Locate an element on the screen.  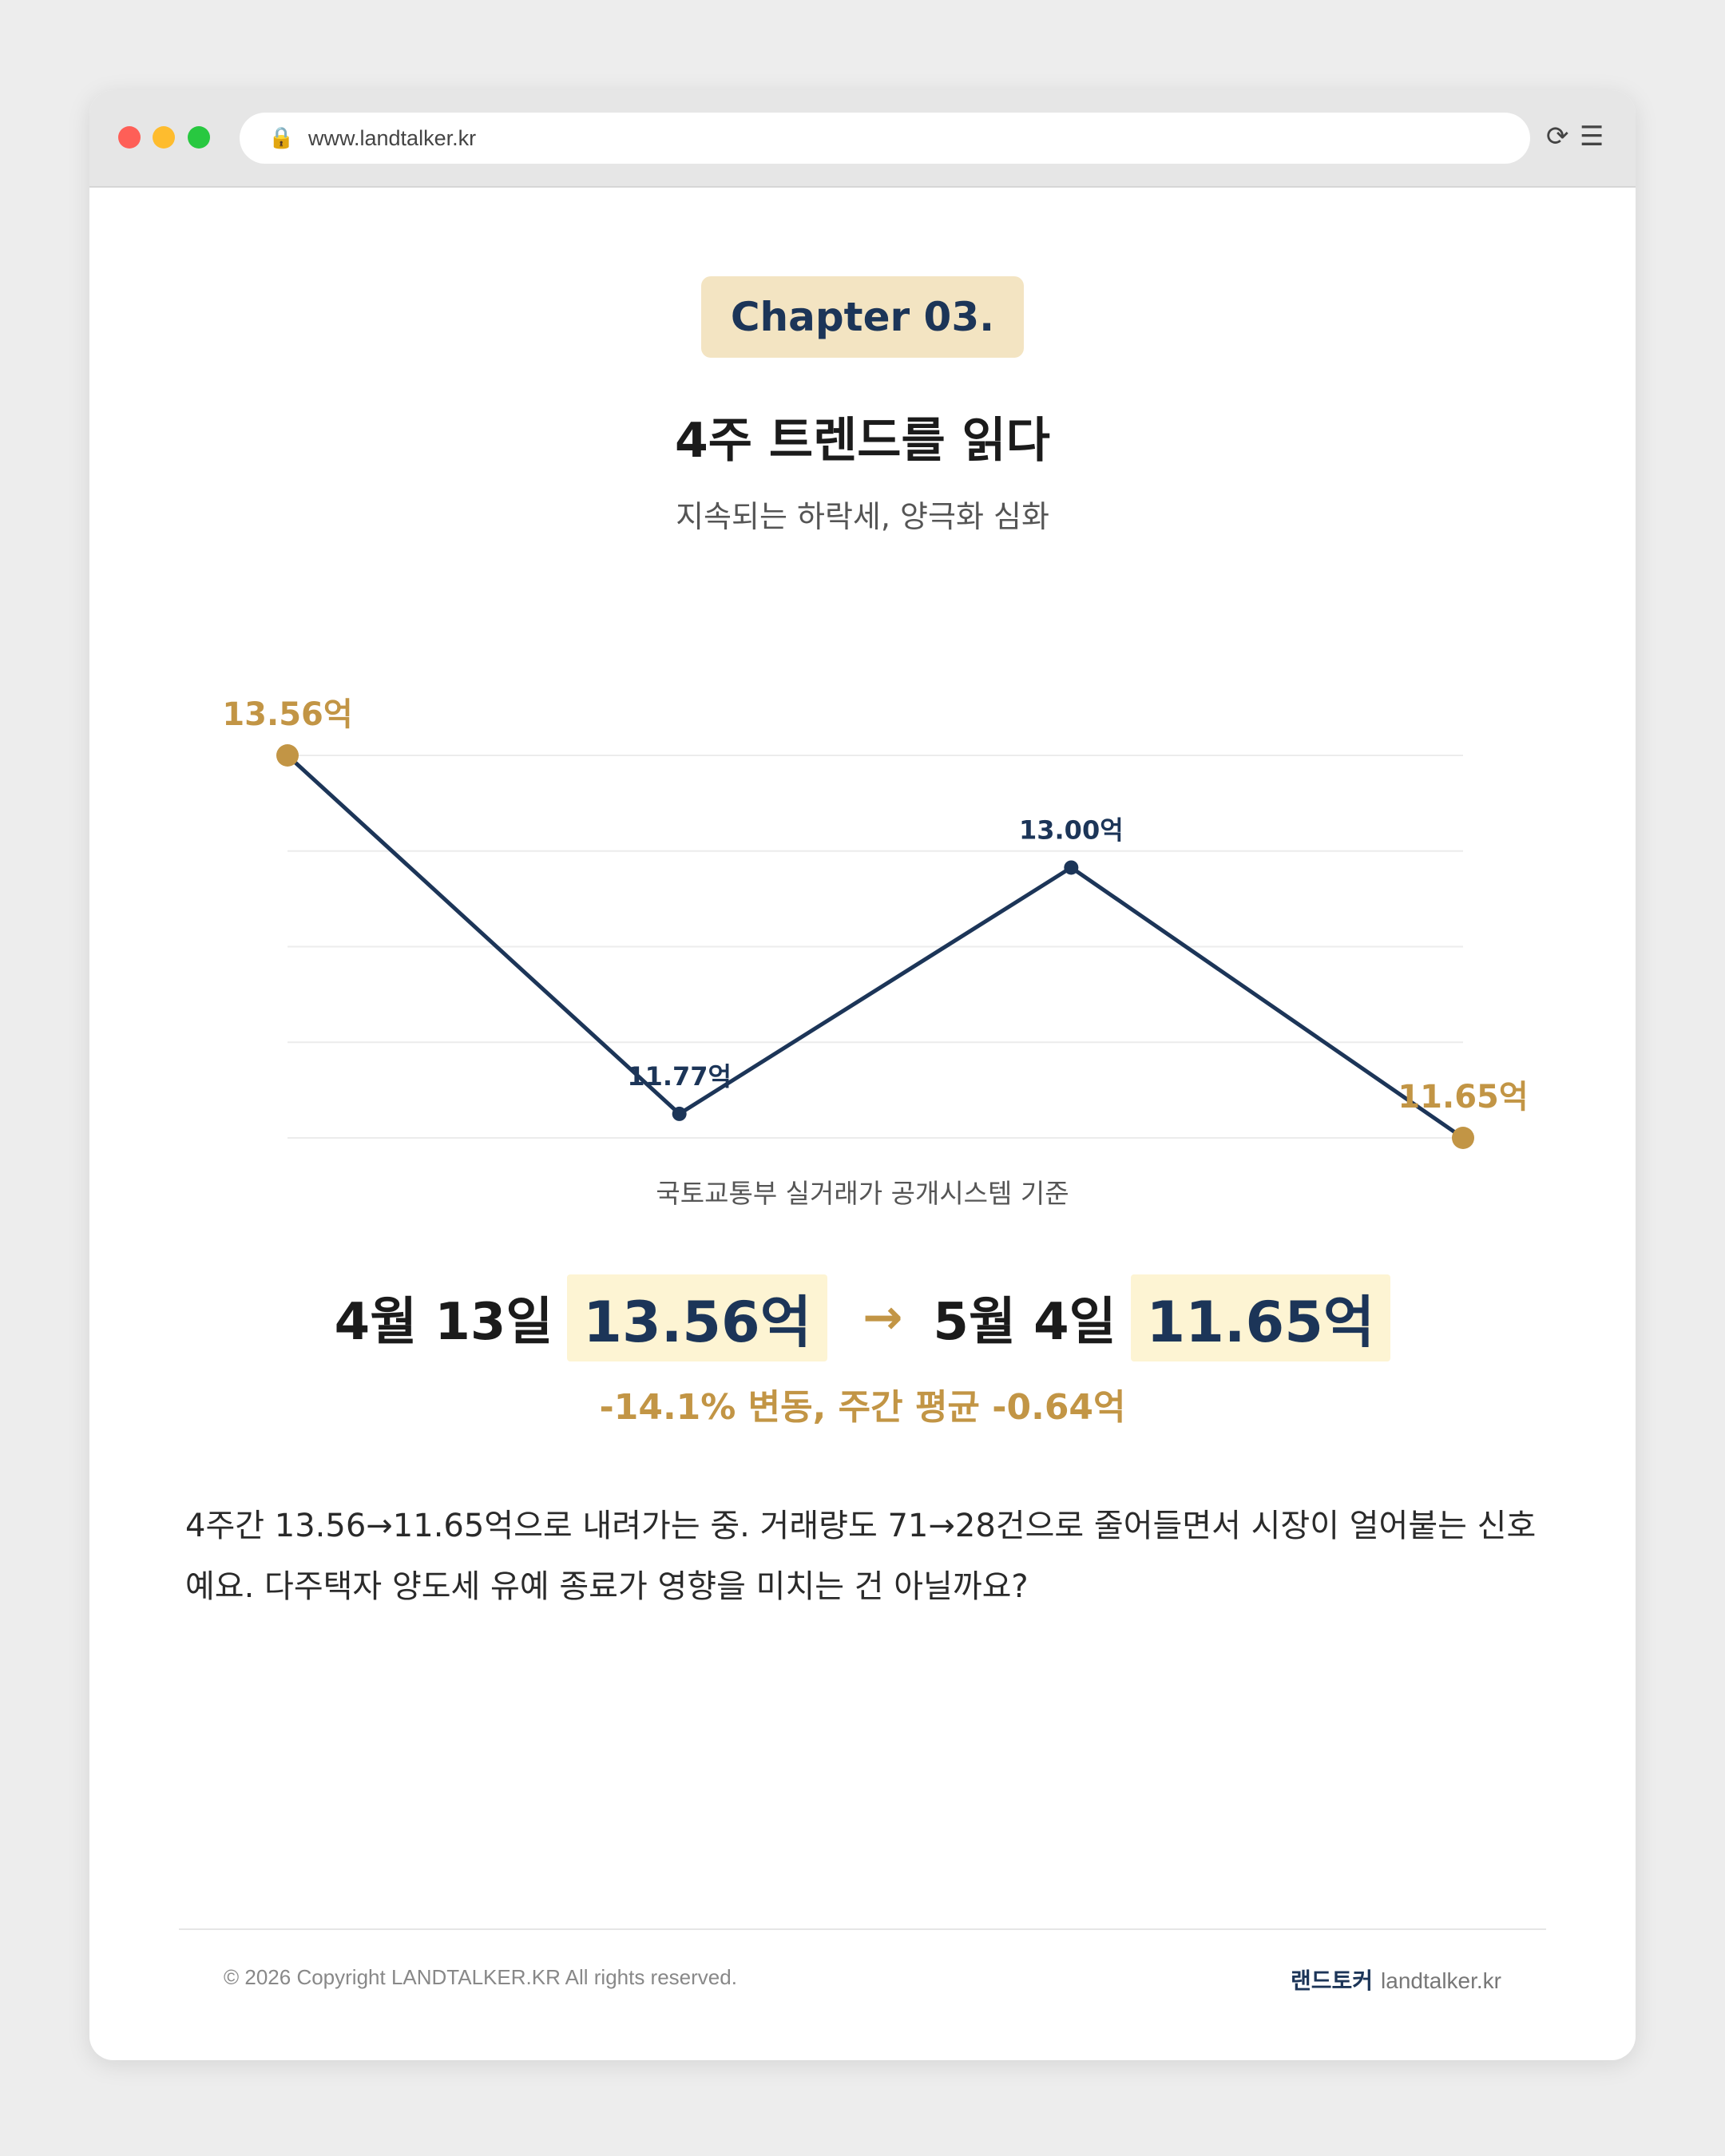
browser-toolbar: 🔒 www.landtalker.kr ⟳ ☰ is located at coordinates (862, 139).